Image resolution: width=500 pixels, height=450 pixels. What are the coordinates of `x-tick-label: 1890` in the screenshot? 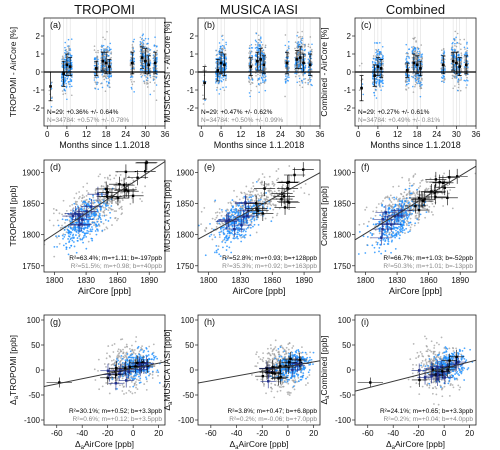 It's located at (149, 280).